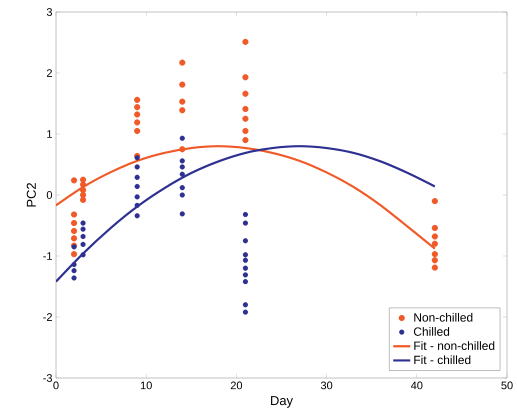 This screenshot has width=517, height=417. What do you see at coordinates (326, 386) in the screenshot?
I see `x-tick-label: 30` at bounding box center [326, 386].